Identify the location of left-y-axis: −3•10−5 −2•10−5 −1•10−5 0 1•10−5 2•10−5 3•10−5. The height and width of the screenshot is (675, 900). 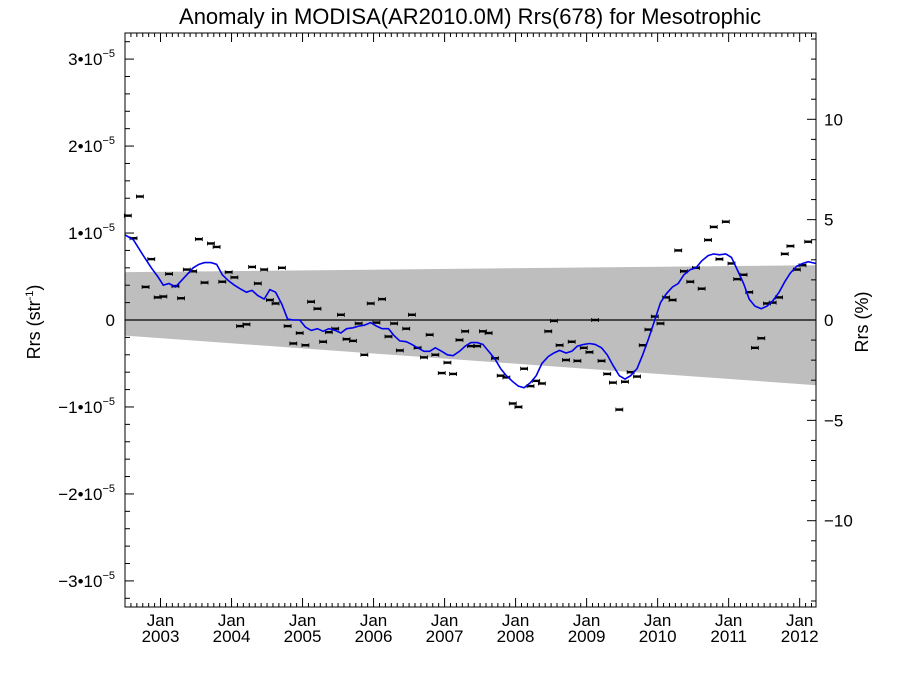
(96, 320).